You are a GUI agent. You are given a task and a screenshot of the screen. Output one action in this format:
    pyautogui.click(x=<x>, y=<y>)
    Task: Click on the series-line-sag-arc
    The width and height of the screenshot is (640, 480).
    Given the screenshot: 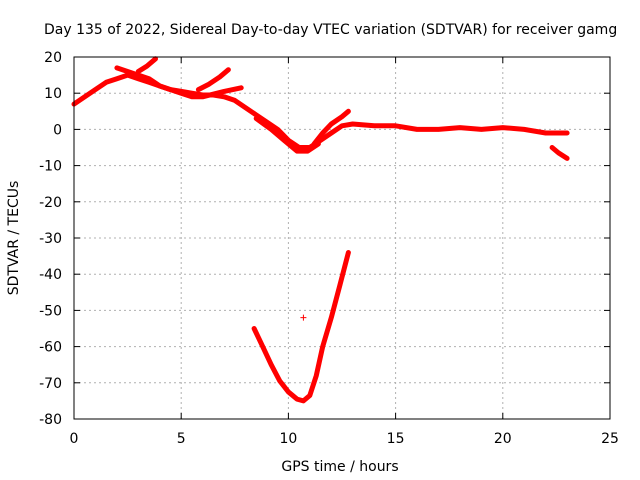 What is the action you would take?
    pyautogui.click(x=287, y=135)
    